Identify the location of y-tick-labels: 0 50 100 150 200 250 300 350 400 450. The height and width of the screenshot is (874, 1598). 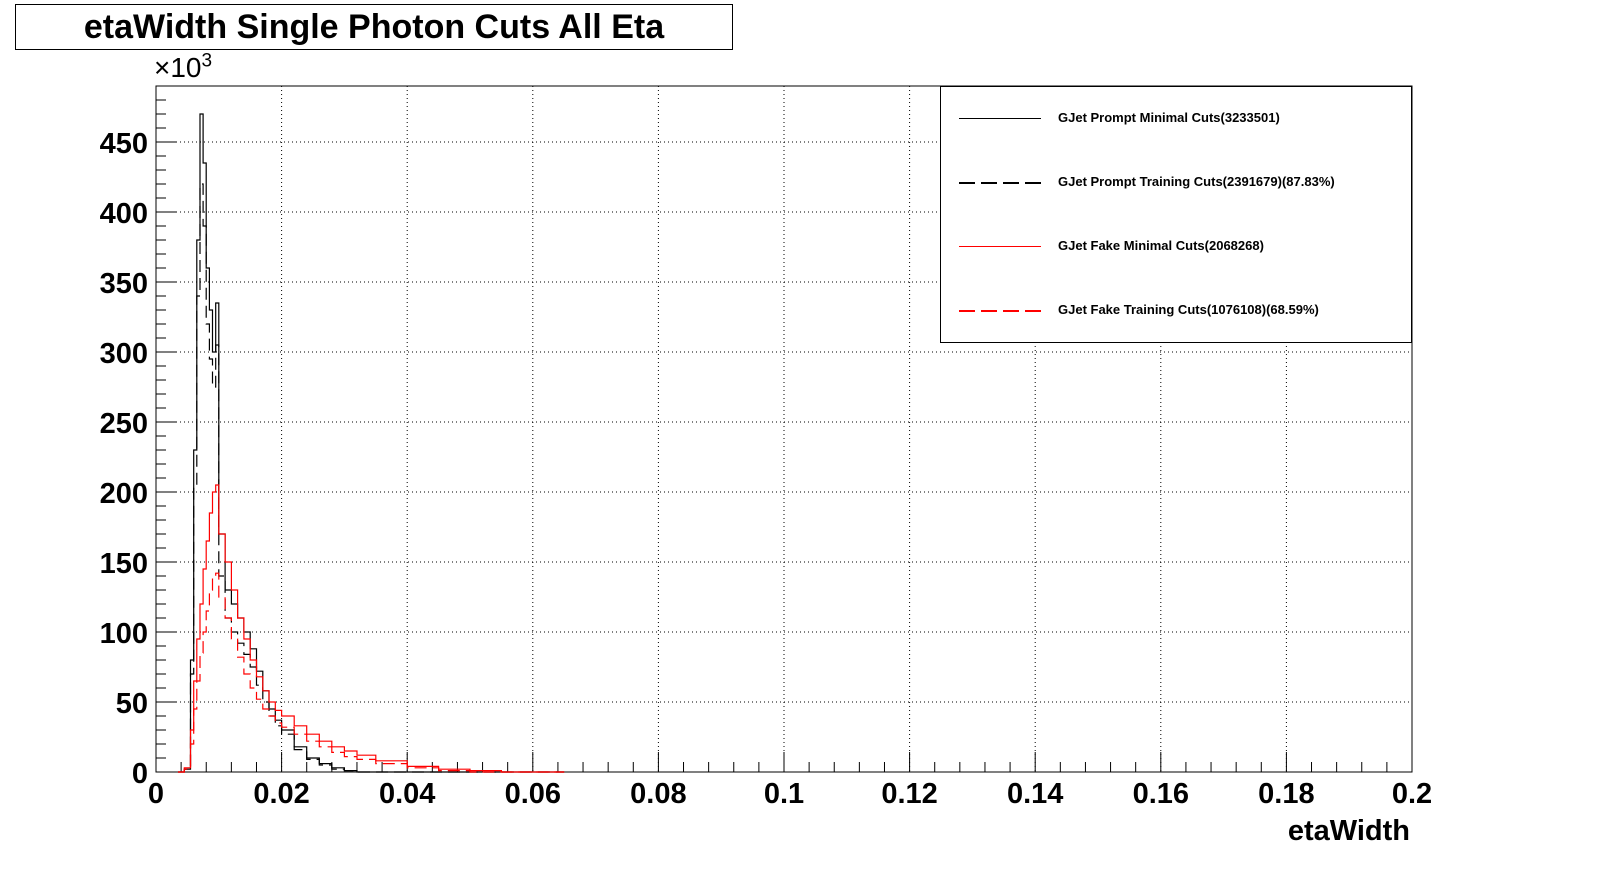
(124, 459).